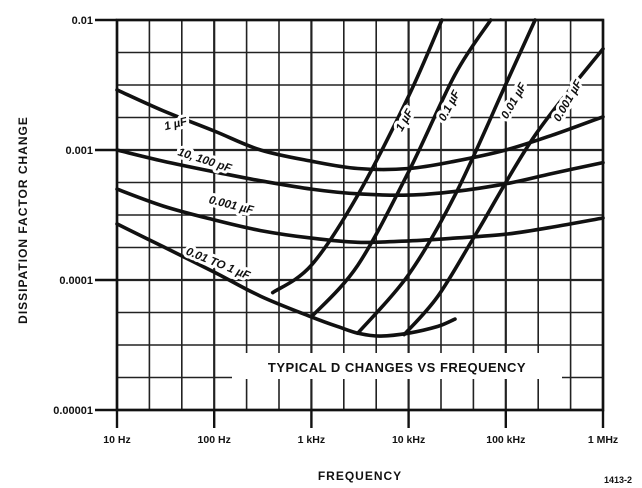 This screenshot has width=642, height=488. I want to click on x-tick-label: 10 Hz, so click(116, 440).